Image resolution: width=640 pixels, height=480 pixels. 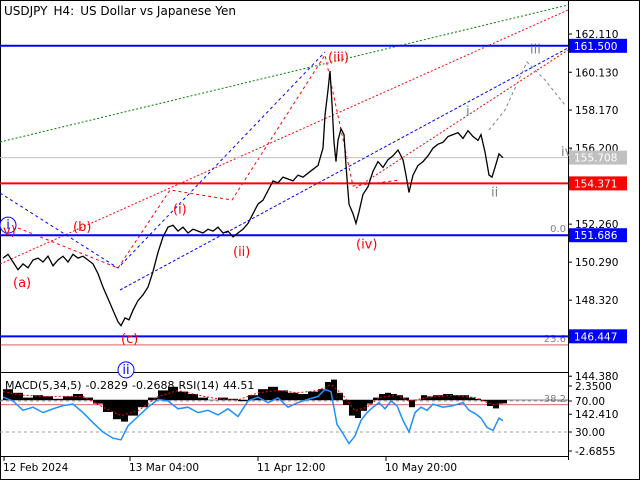 I want to click on level-badge: 146.447, so click(x=595, y=337).